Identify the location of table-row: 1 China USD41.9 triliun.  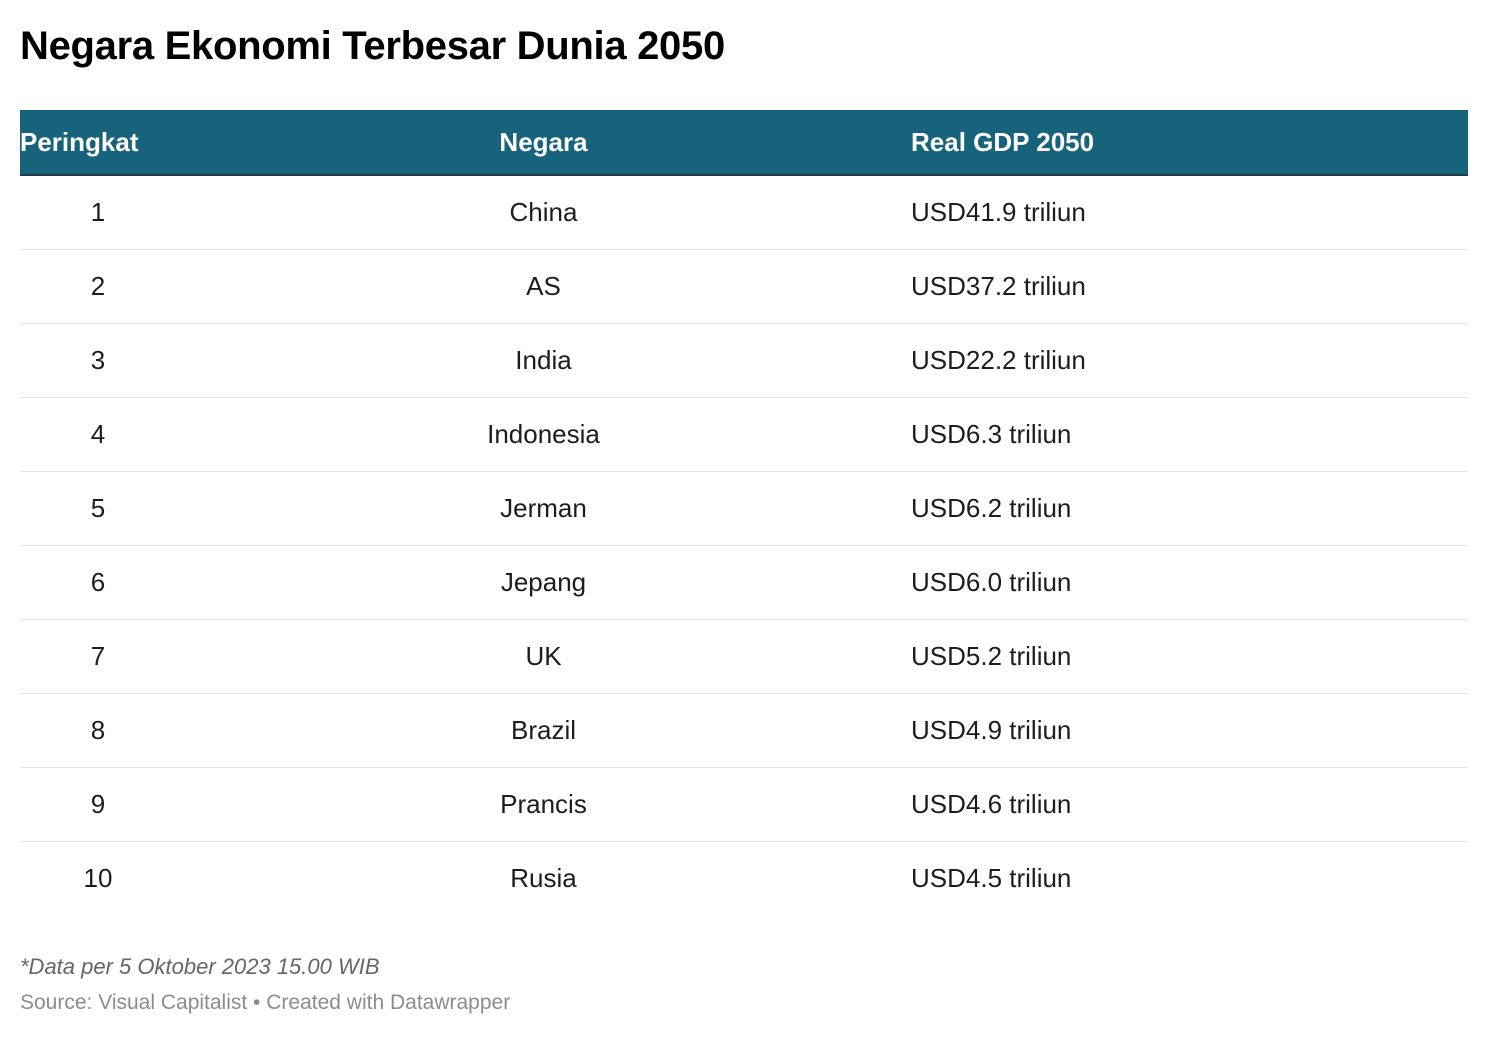
(744, 212).